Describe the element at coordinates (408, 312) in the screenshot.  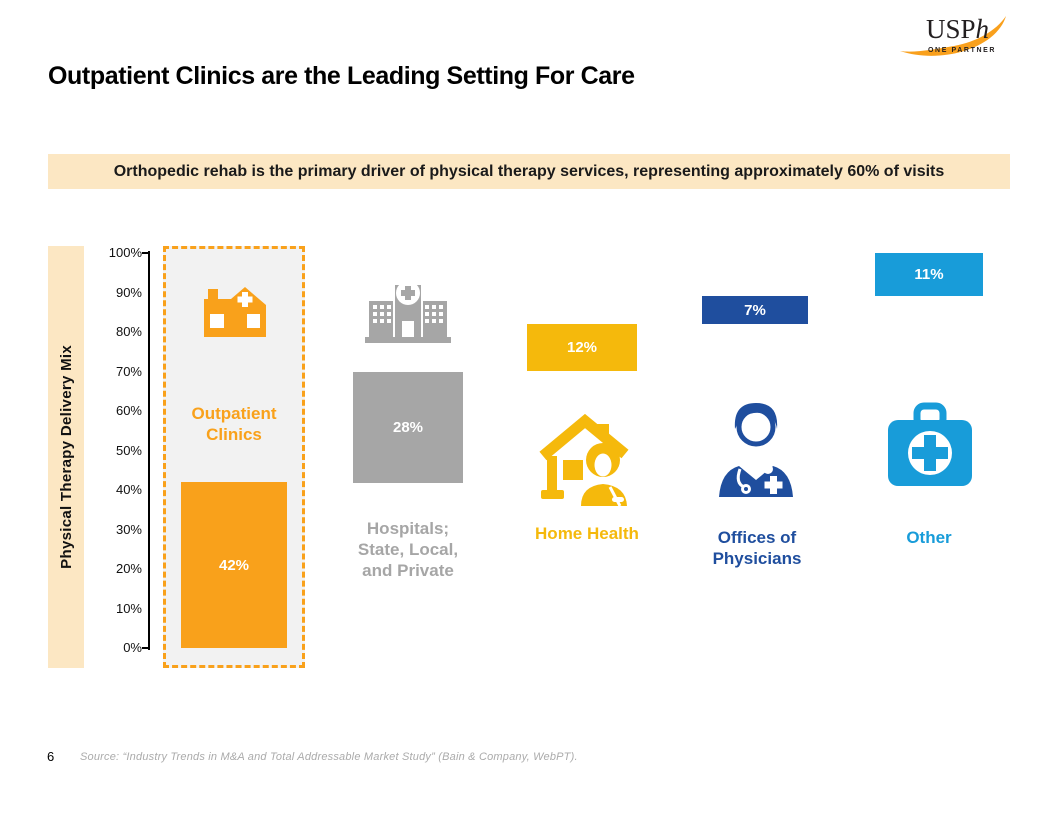
I see `hospital-icon` at that location.